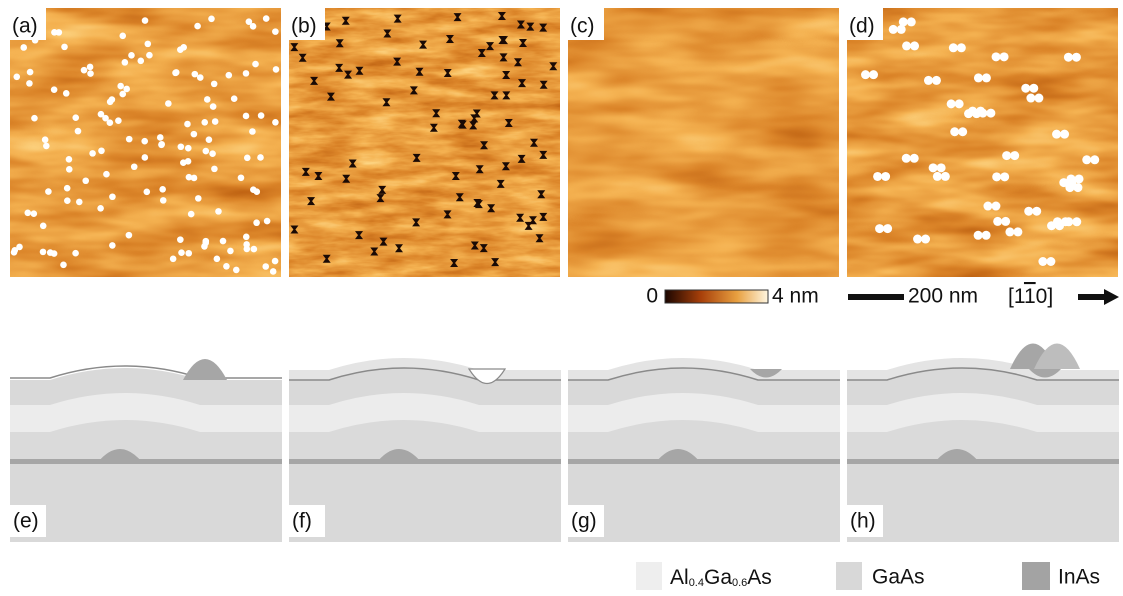 Image resolution: width=1123 pixels, height=596 pixels. What do you see at coordinates (704, 450) in the screenshot?
I see `schematic-panel: (g)` at bounding box center [704, 450].